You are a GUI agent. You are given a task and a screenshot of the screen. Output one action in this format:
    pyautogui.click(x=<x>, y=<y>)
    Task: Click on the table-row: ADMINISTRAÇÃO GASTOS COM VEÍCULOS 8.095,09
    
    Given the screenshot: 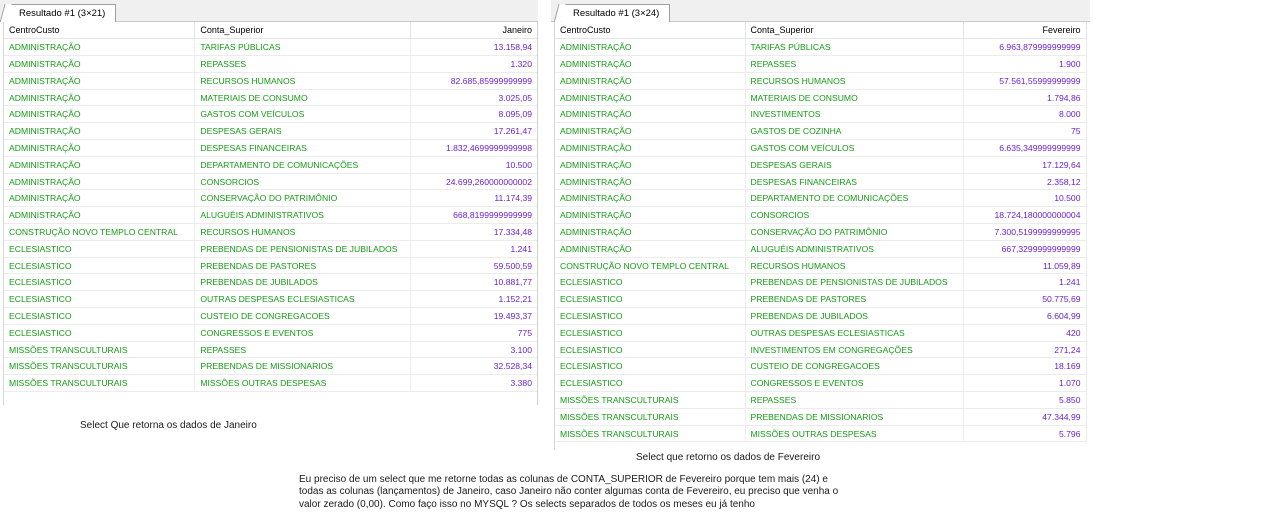 What is the action you would take?
    pyautogui.click(x=271, y=114)
    